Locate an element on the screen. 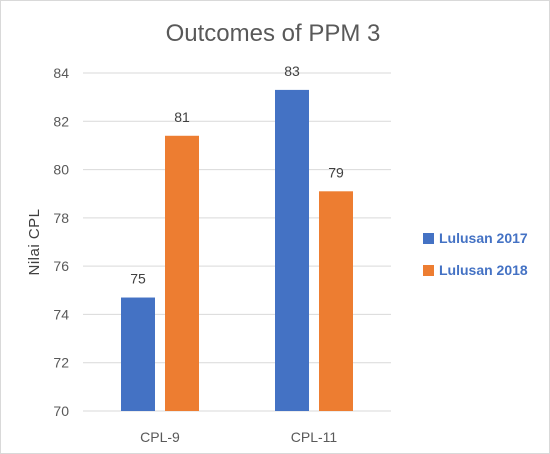  x-category-label: CPL-9 is located at coordinates (160, 437).